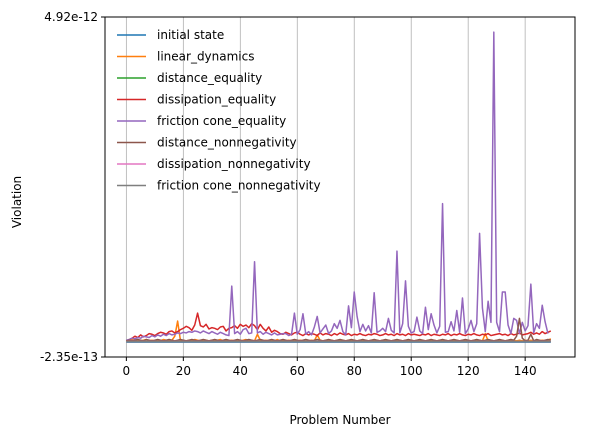 This screenshot has width=611, height=438. What do you see at coordinates (297, 371) in the screenshot?
I see `x-tick-label: 60` at bounding box center [297, 371].